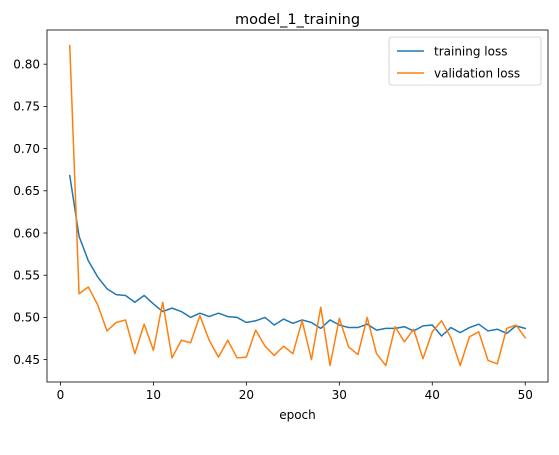 This screenshot has width=559, height=455. I want to click on chart-title: model_1_training, so click(297, 20).